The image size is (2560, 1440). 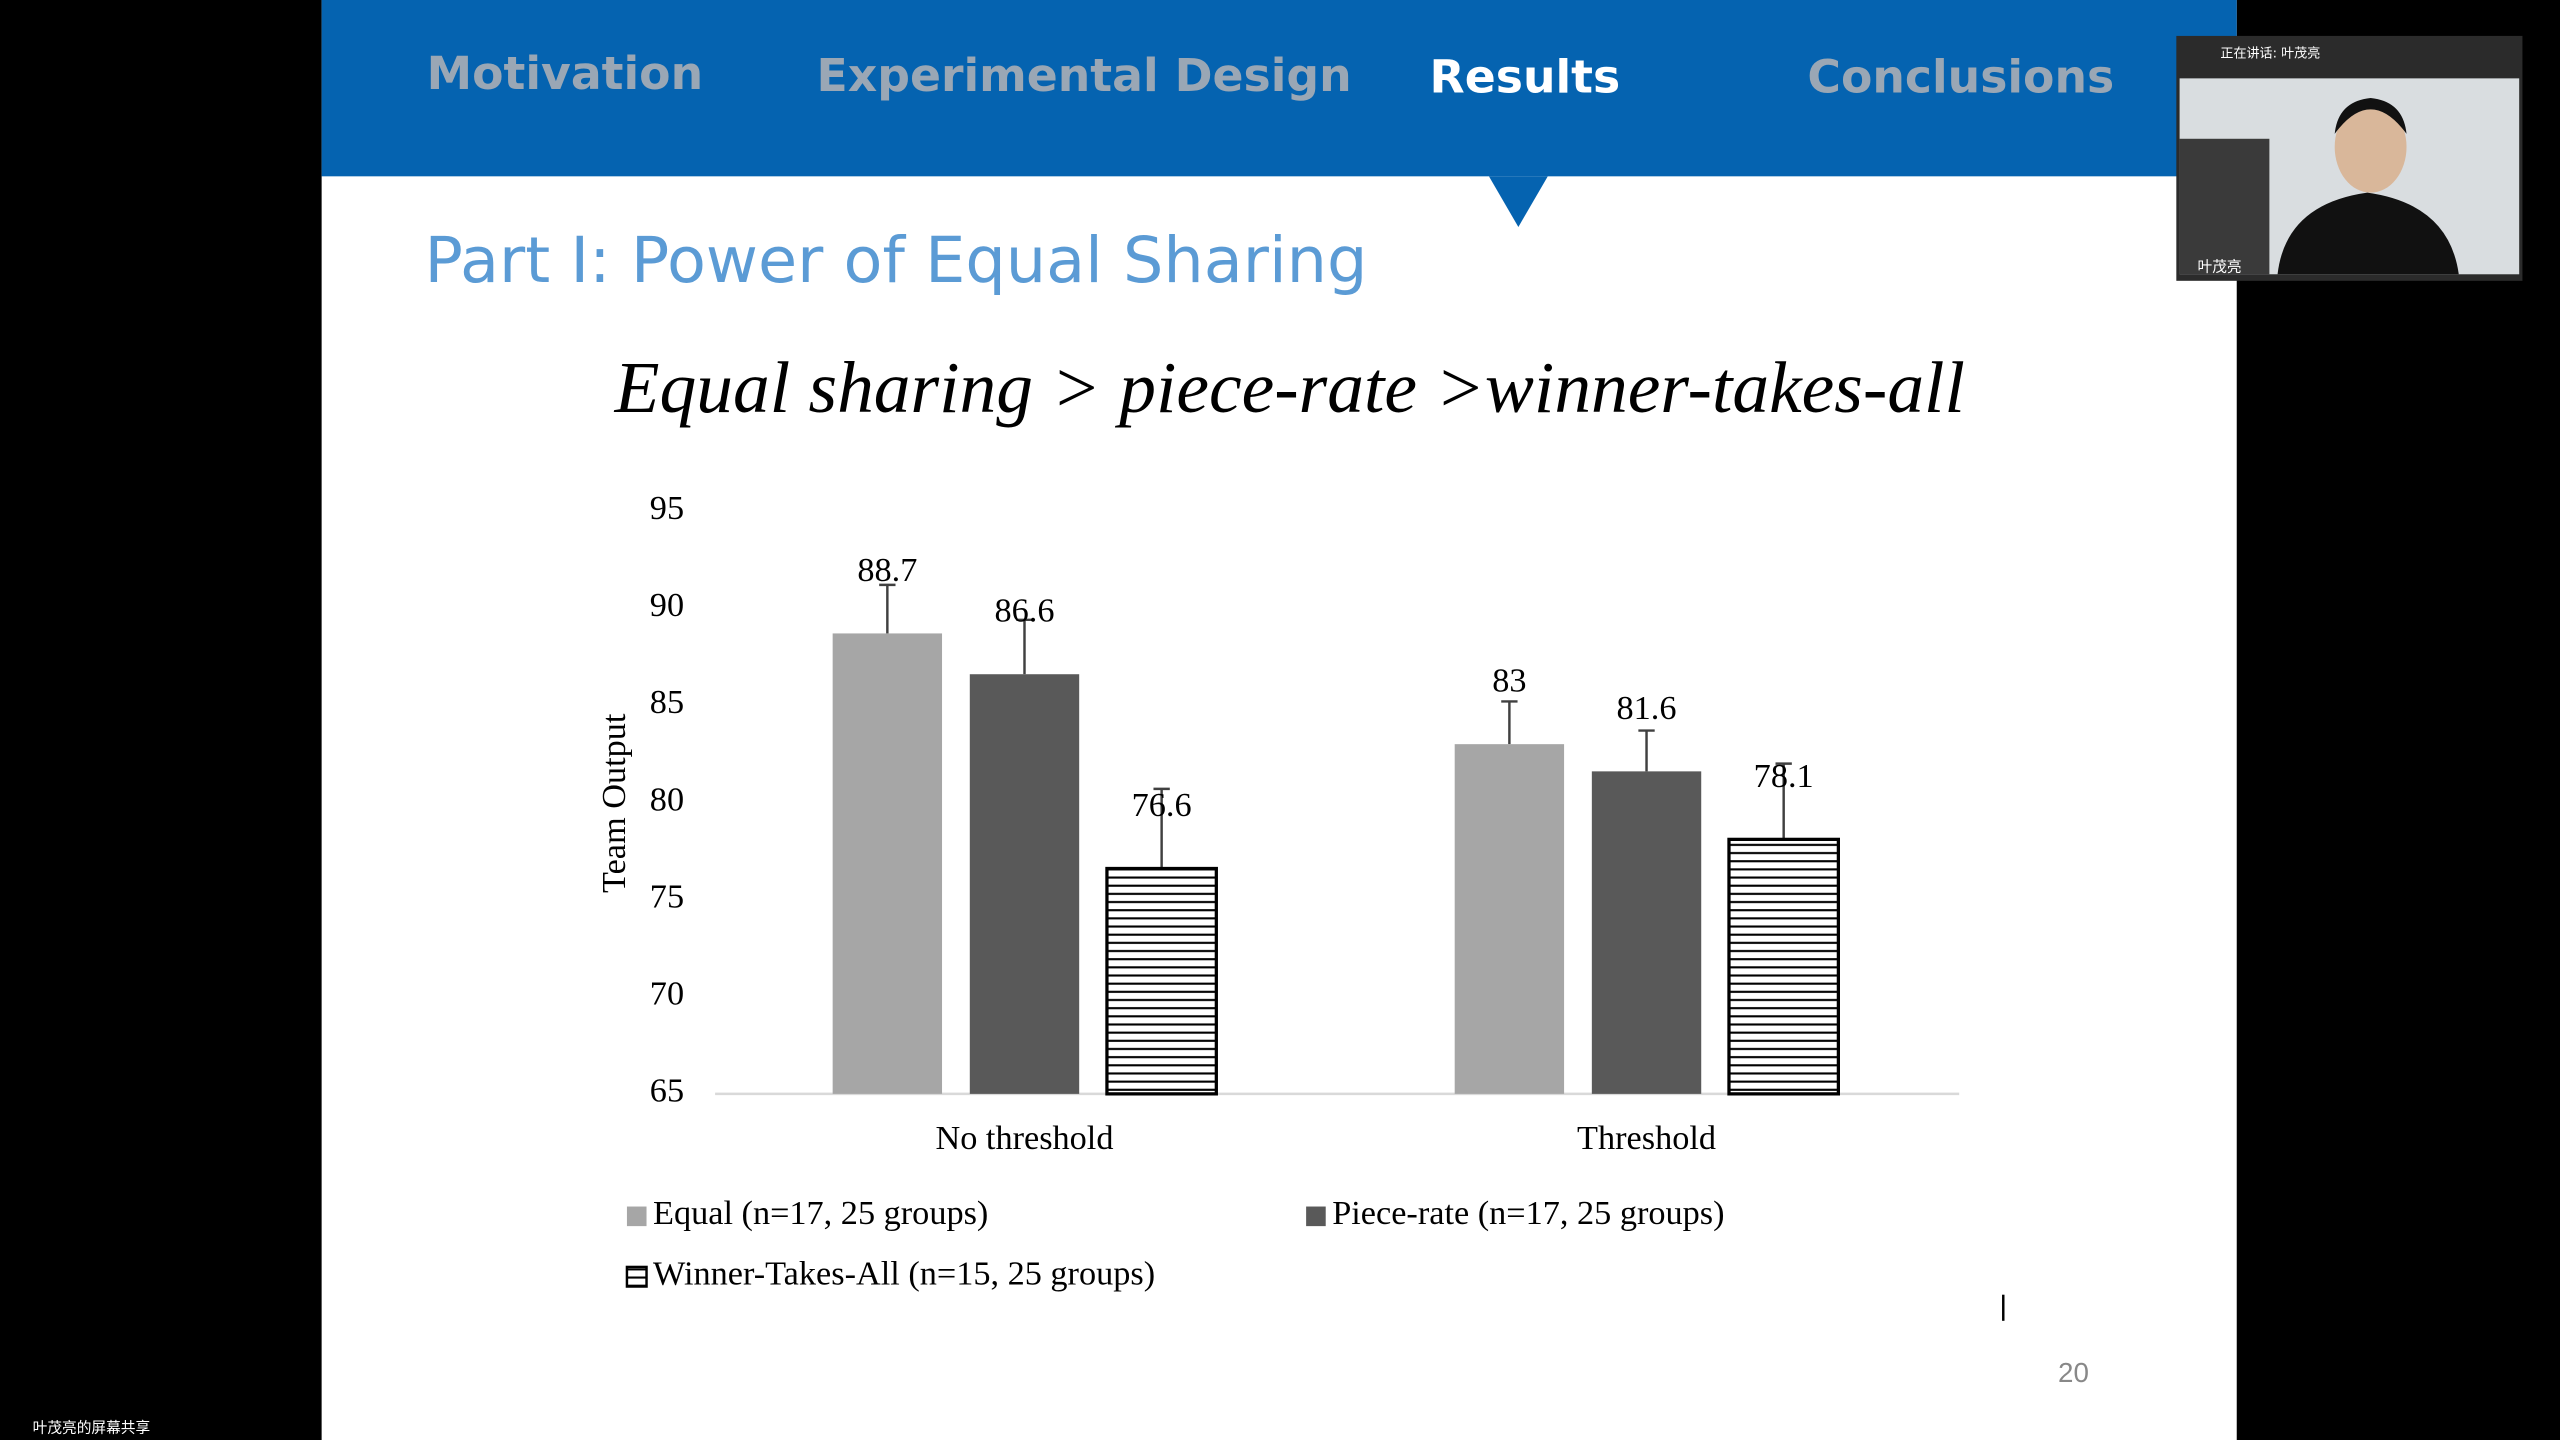 I want to click on y-tick-label: 70, so click(x=667, y=994).